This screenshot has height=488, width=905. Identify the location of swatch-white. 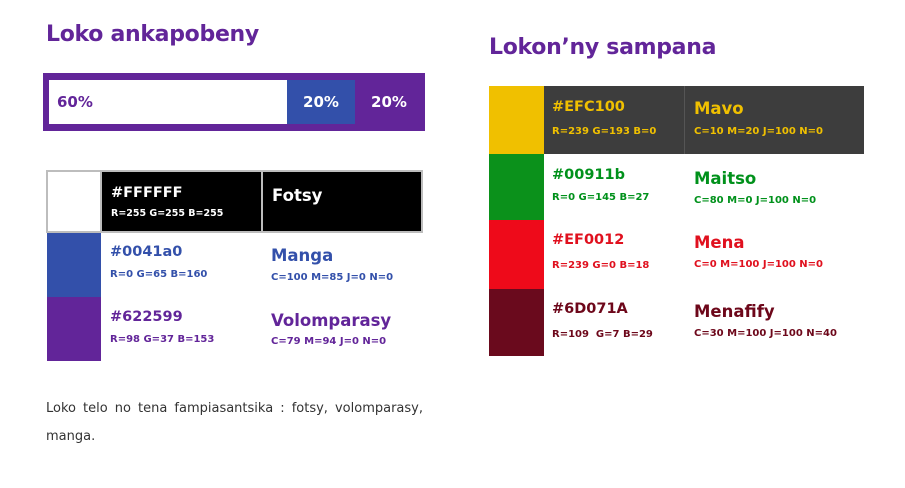
(74, 201).